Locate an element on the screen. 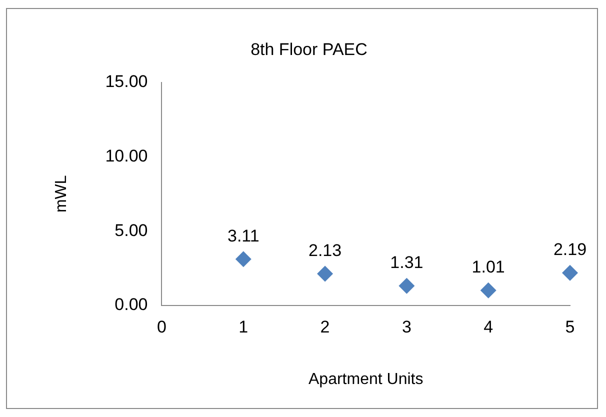 The width and height of the screenshot is (606, 417). data-label: 2.19 is located at coordinates (570, 250).